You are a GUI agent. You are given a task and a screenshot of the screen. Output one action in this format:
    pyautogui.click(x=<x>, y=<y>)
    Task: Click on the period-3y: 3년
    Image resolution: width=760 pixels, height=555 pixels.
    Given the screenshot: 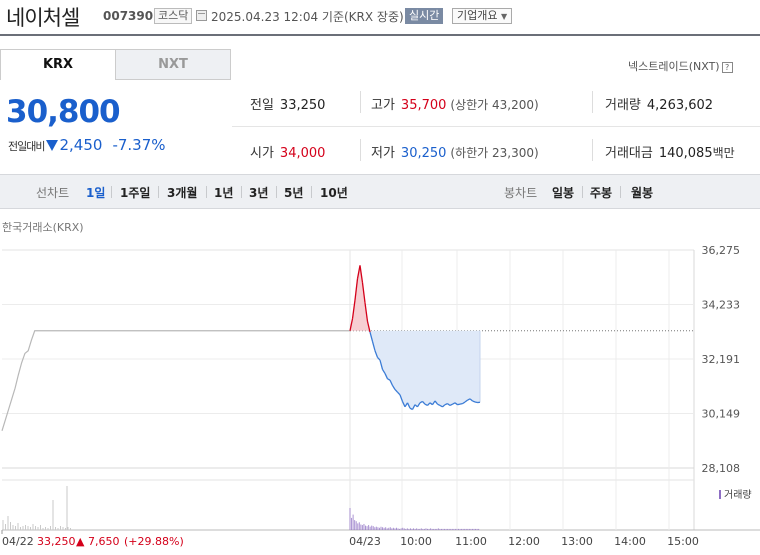 What is the action you would take?
    pyautogui.click(x=259, y=193)
    